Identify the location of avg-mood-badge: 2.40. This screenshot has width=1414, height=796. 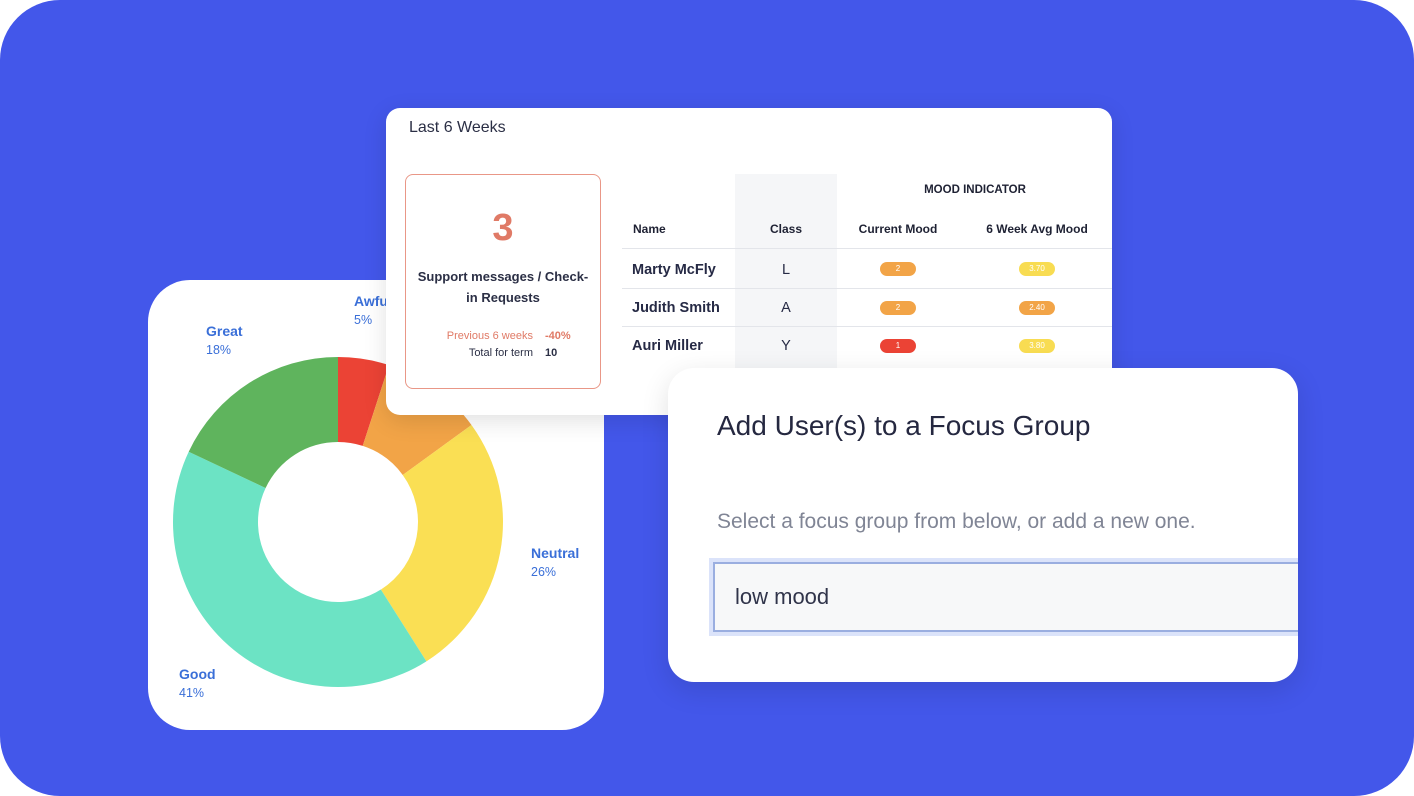
(1037, 308).